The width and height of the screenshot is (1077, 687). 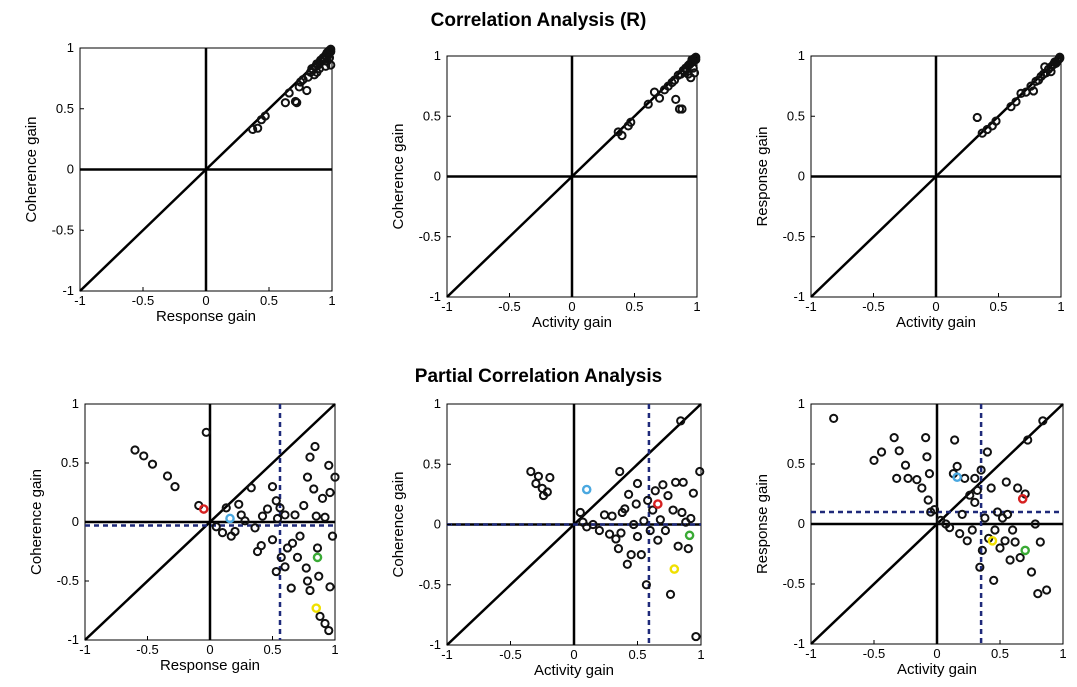 I want to click on y-tick-label: 0, so click(x=437, y=524).